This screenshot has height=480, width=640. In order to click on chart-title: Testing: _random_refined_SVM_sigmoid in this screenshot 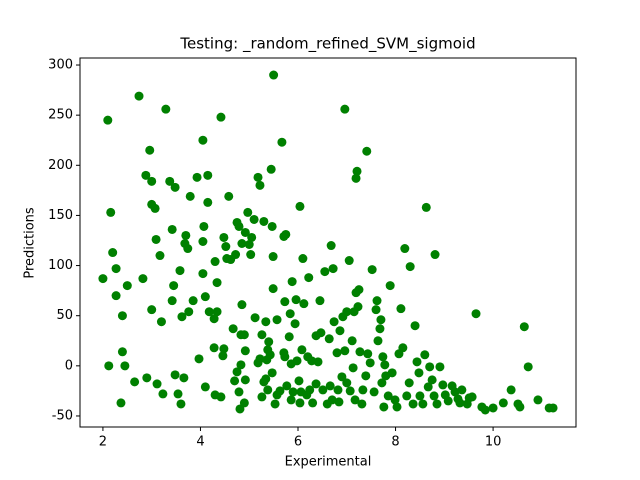, I will do `click(327, 44)`.